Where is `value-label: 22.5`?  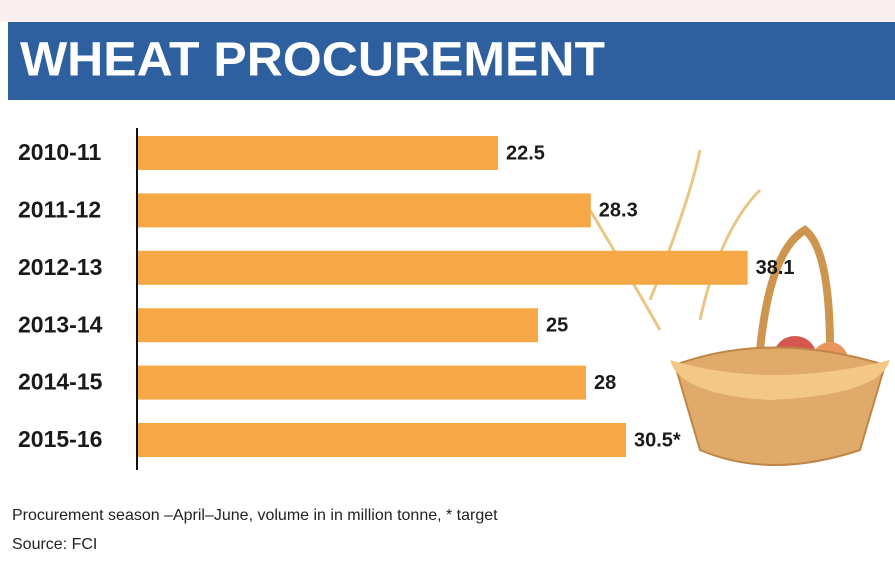 value-label: 22.5 is located at coordinates (525, 153).